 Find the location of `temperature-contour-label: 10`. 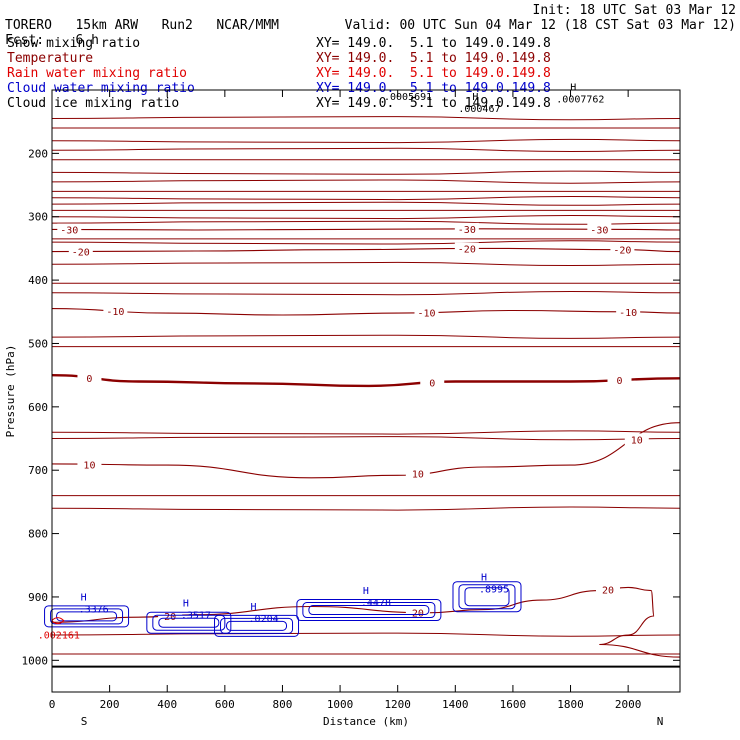

temperature-contour-label: 10 is located at coordinates (418, 474).